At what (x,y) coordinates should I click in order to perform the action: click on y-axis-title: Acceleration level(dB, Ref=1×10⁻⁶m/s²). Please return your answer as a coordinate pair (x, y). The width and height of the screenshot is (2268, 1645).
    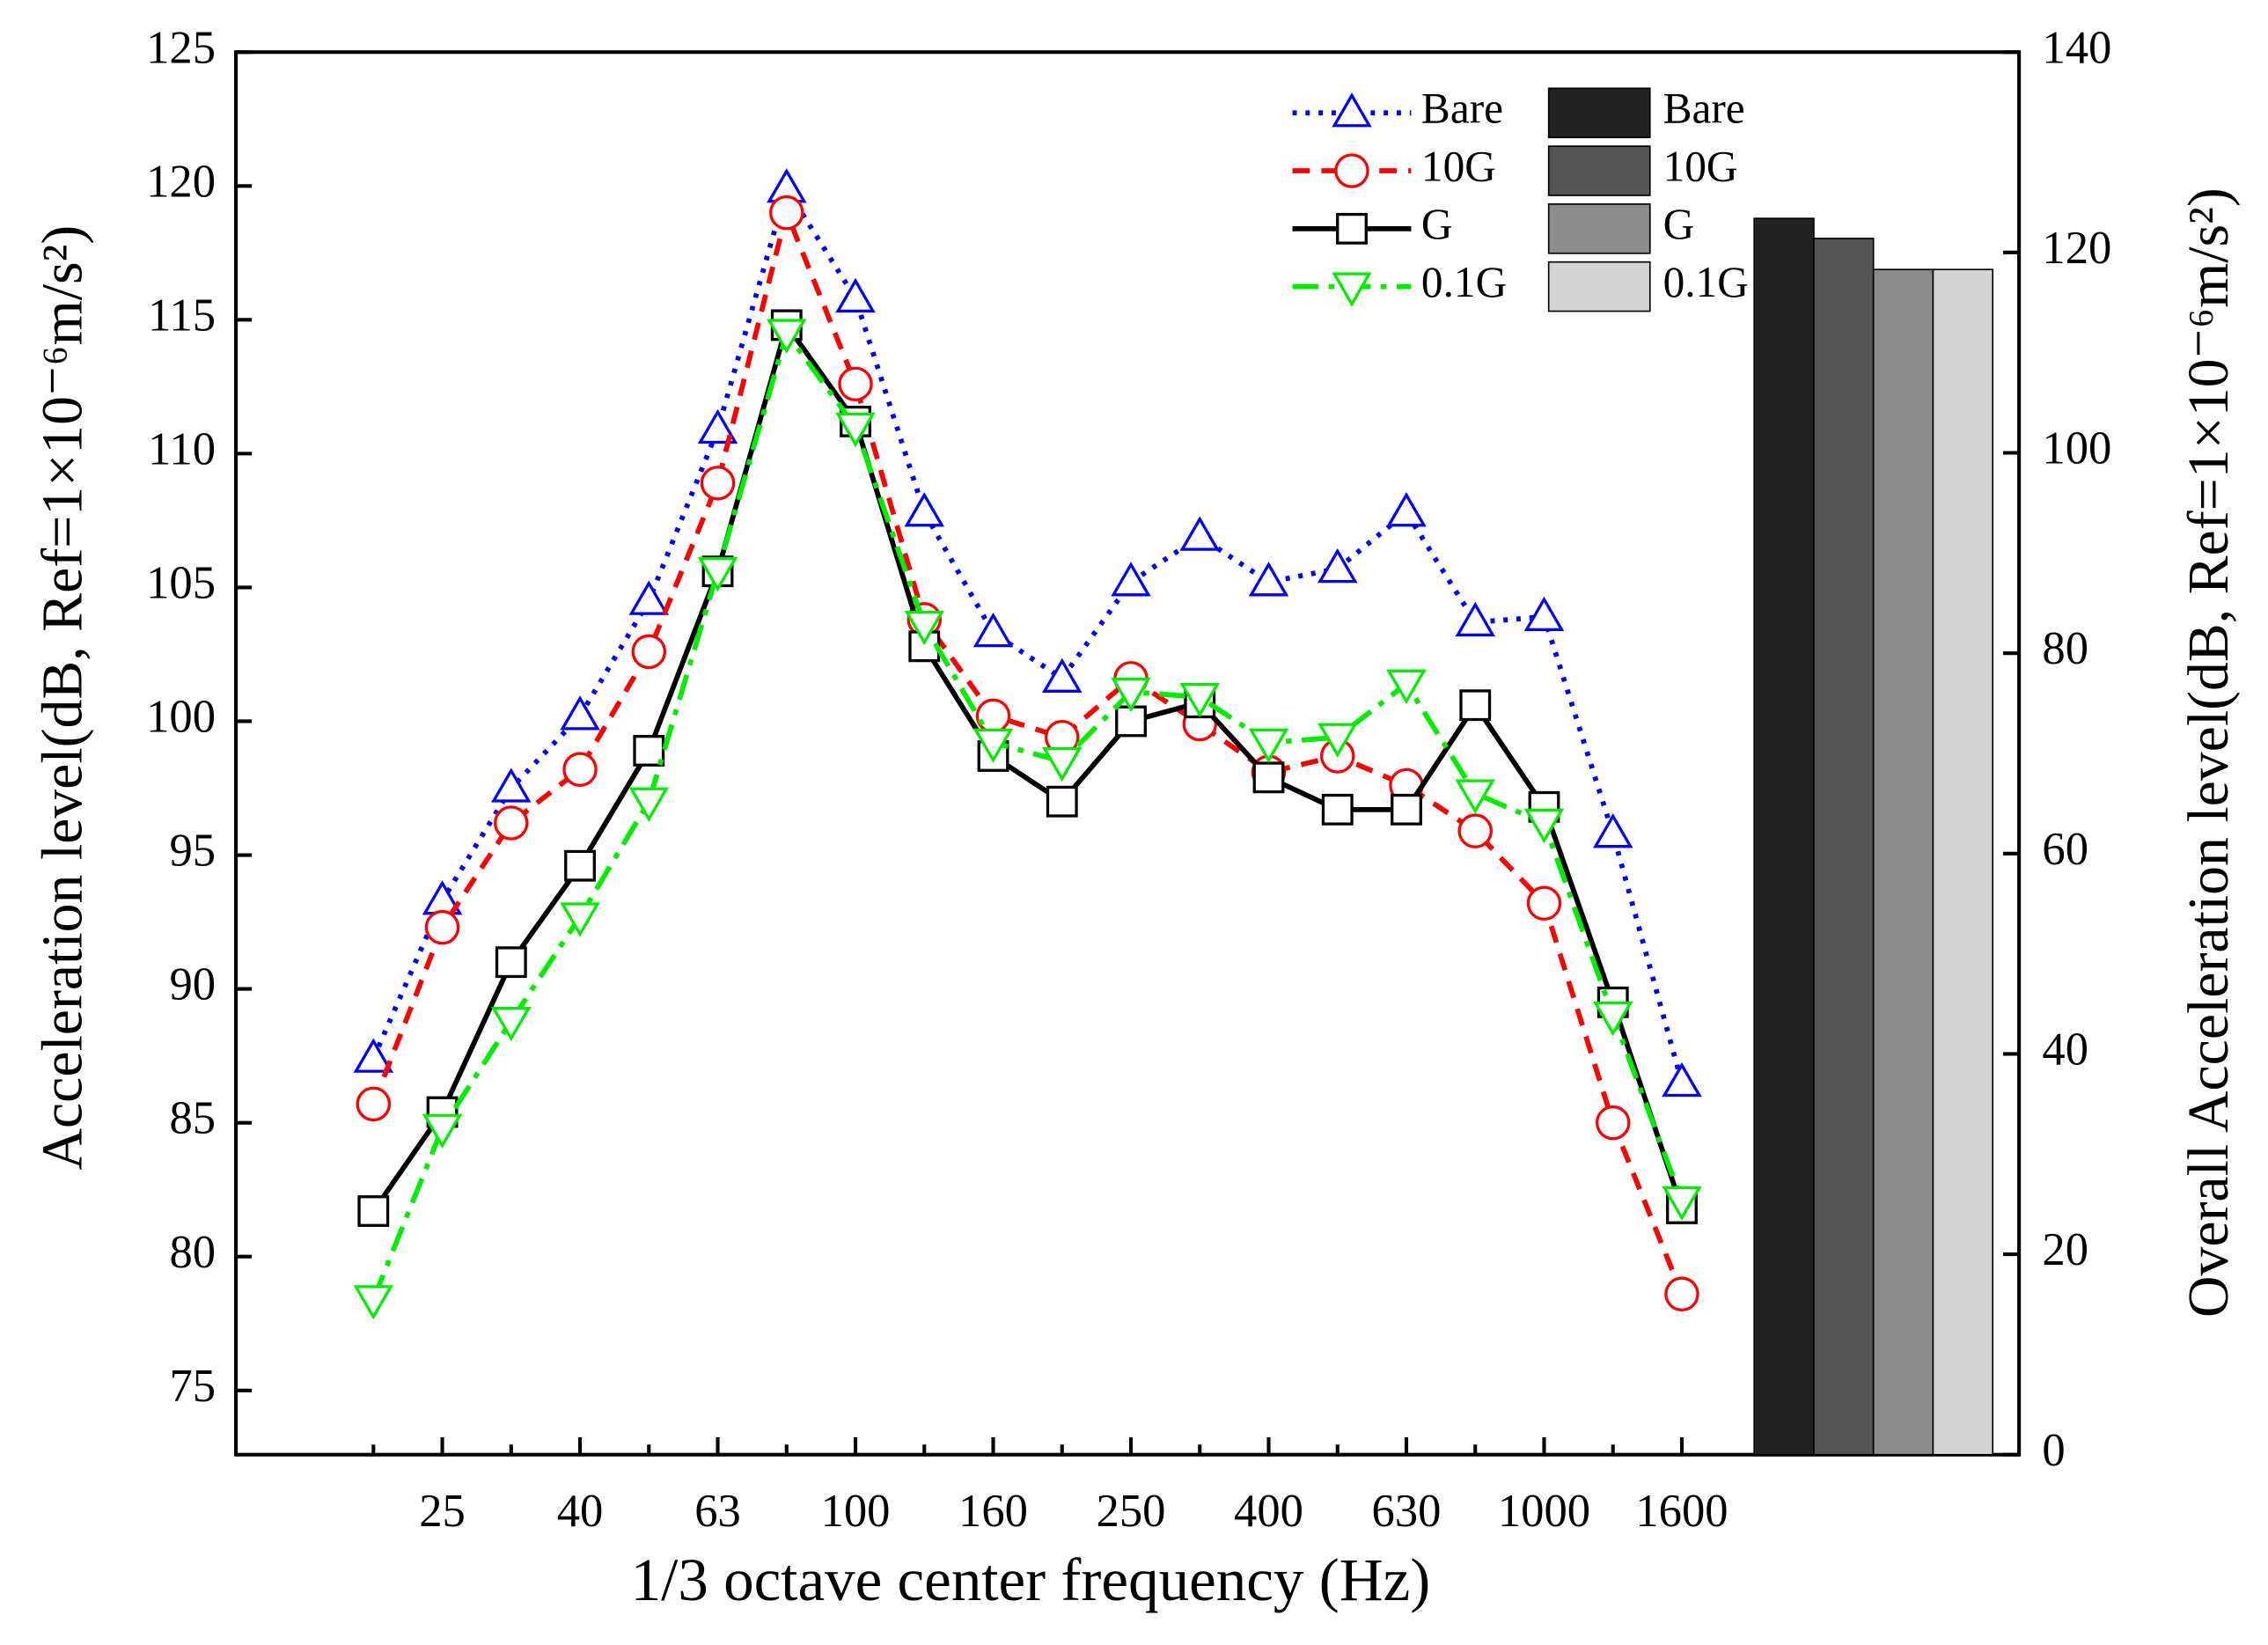
    Looking at the image, I should click on (62, 698).